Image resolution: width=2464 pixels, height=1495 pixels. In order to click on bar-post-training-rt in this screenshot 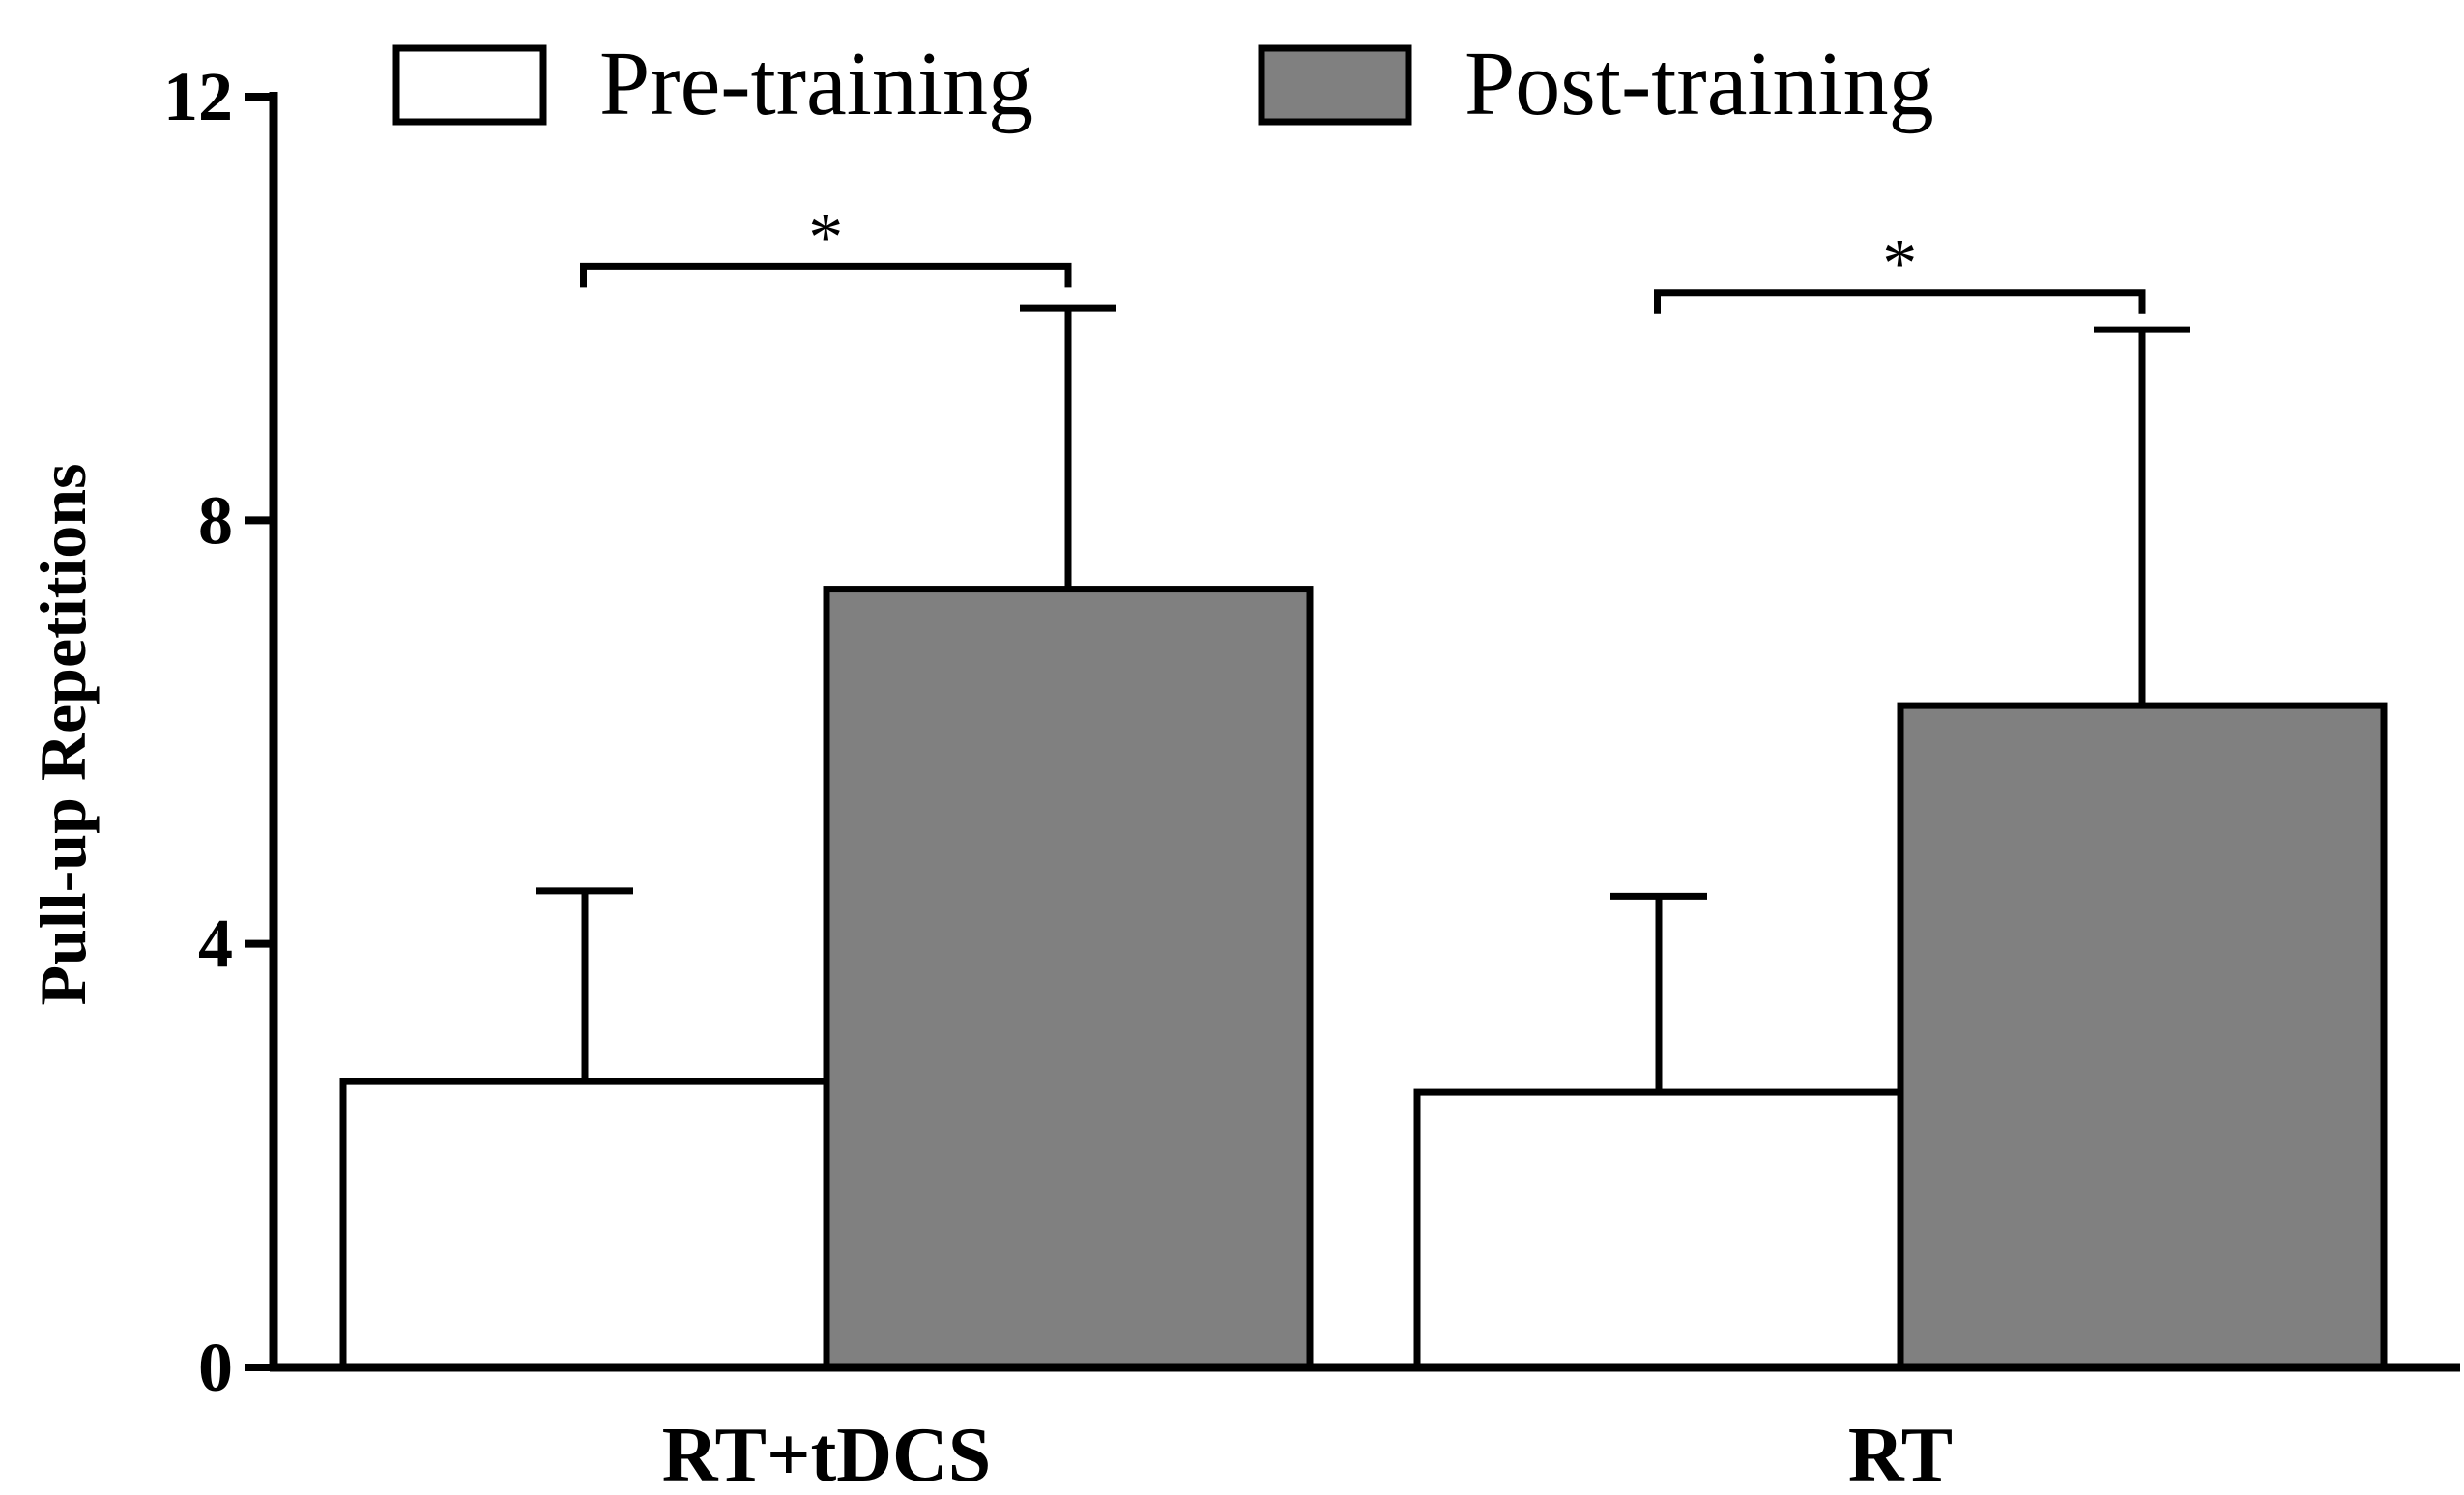, I will do `click(2142, 1037)`.